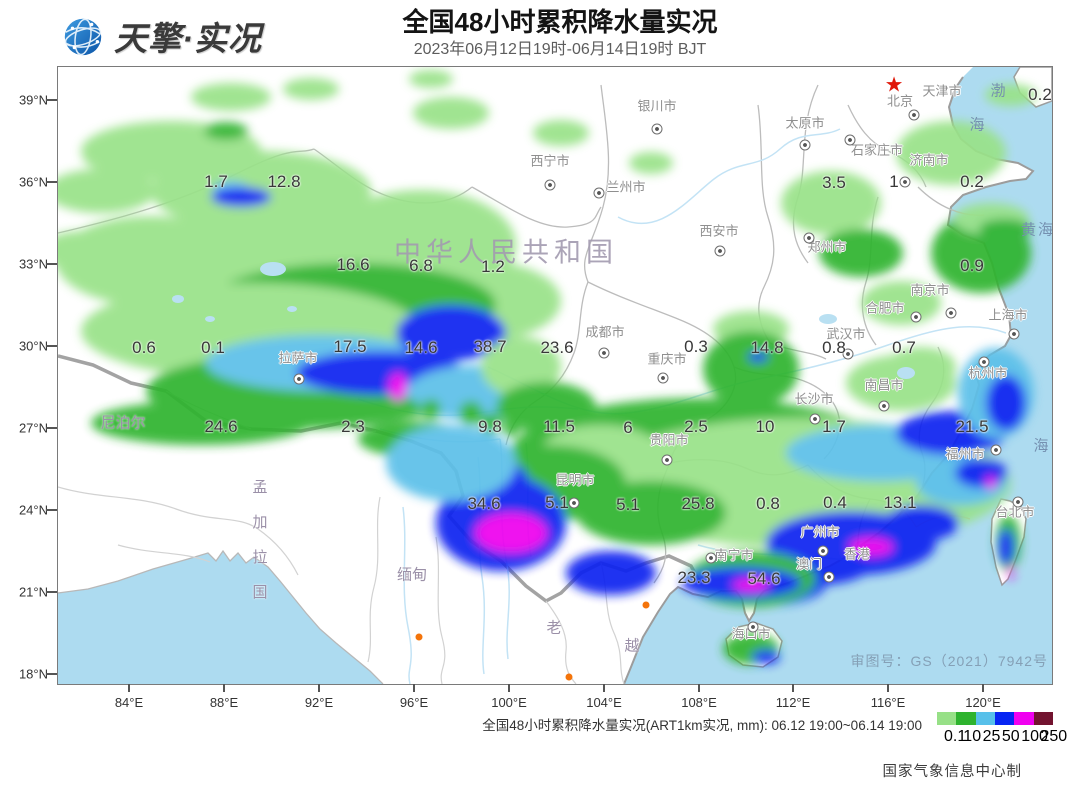 This screenshot has height=793, width=1080. Describe the element at coordinates (123, 423) in the screenshot. I see `region-label: 尼泊尔` at that location.